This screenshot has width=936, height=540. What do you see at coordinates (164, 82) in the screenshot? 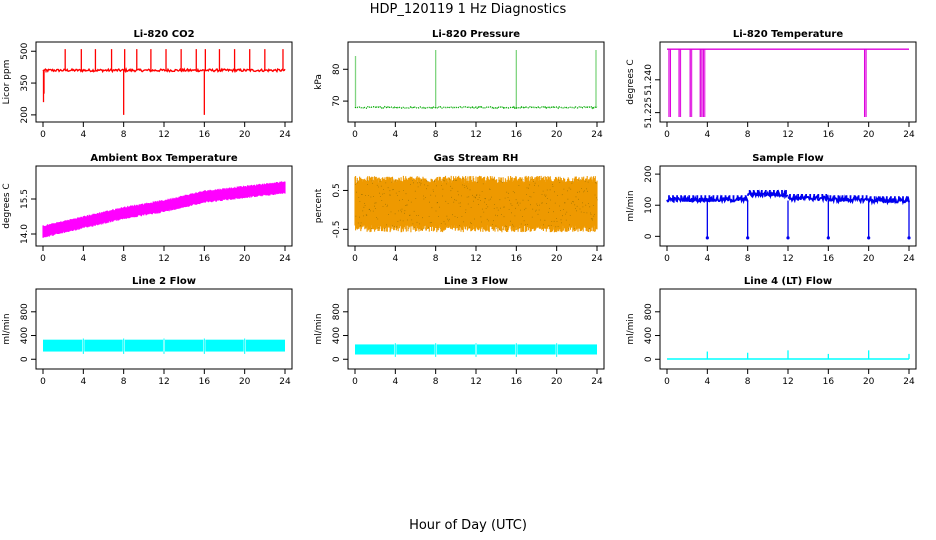
I see `series-co2` at bounding box center [164, 82].